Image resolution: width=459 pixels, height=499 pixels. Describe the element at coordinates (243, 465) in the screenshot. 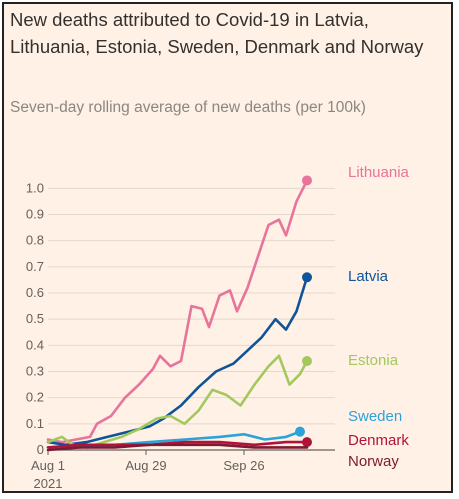

I see `x-tick-label: Sep 26` at that location.